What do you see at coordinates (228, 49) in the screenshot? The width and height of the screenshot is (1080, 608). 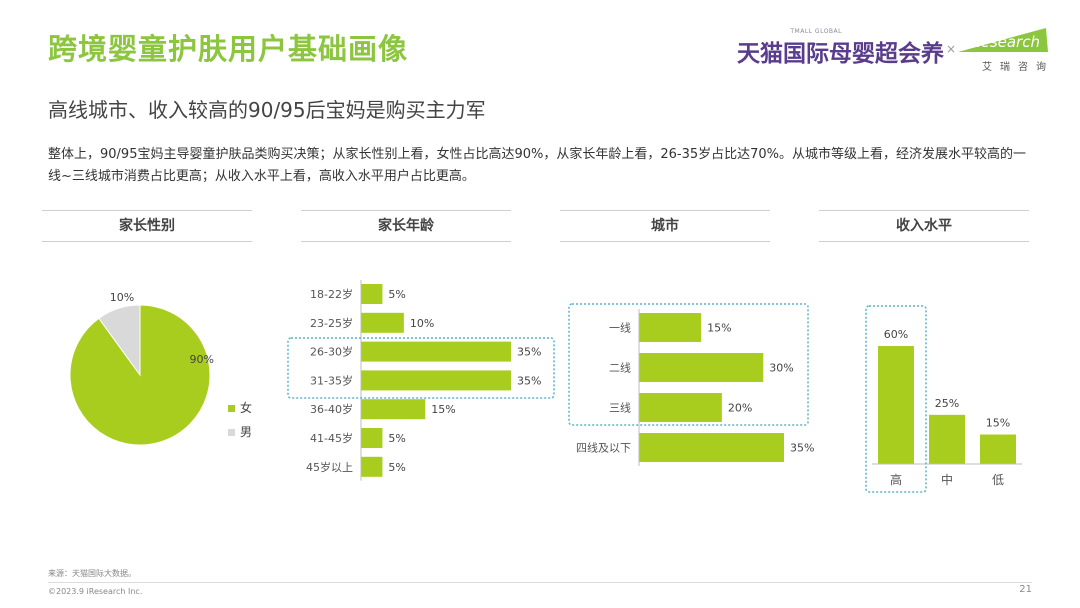 I see `page-title: 跨境婴童护肤用户基础画像` at bounding box center [228, 49].